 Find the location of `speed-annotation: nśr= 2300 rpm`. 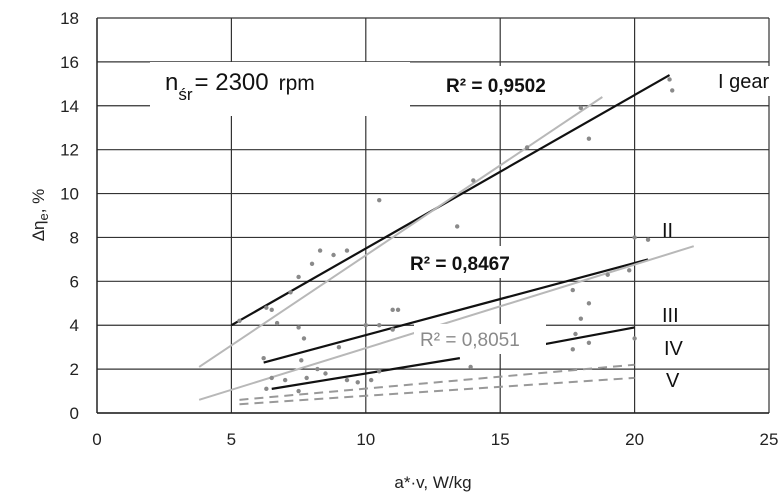

speed-annotation: nśr= 2300 rpm is located at coordinates (240, 86).